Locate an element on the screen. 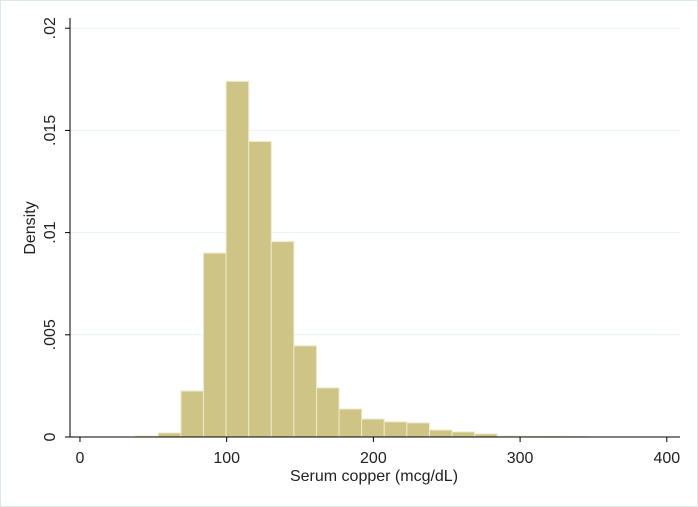  y-tick-label: .01 is located at coordinates (50, 232).